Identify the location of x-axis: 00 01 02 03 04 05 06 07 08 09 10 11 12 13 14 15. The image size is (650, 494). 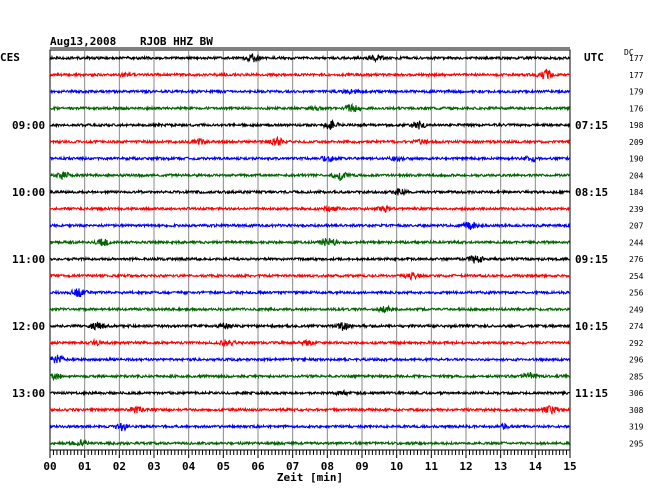
(310, 461).